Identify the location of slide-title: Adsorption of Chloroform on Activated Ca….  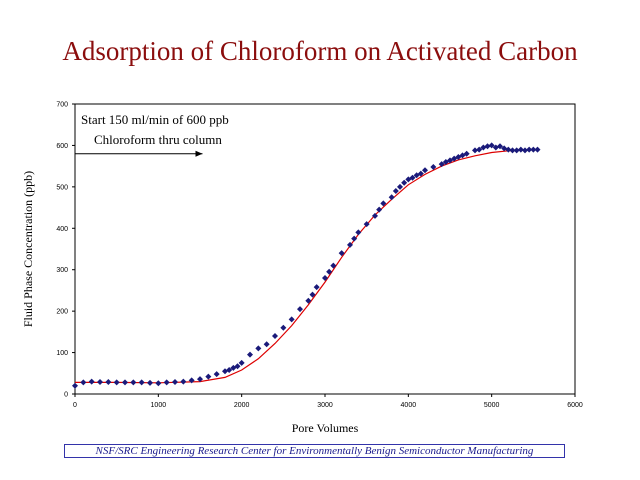
(320, 51).